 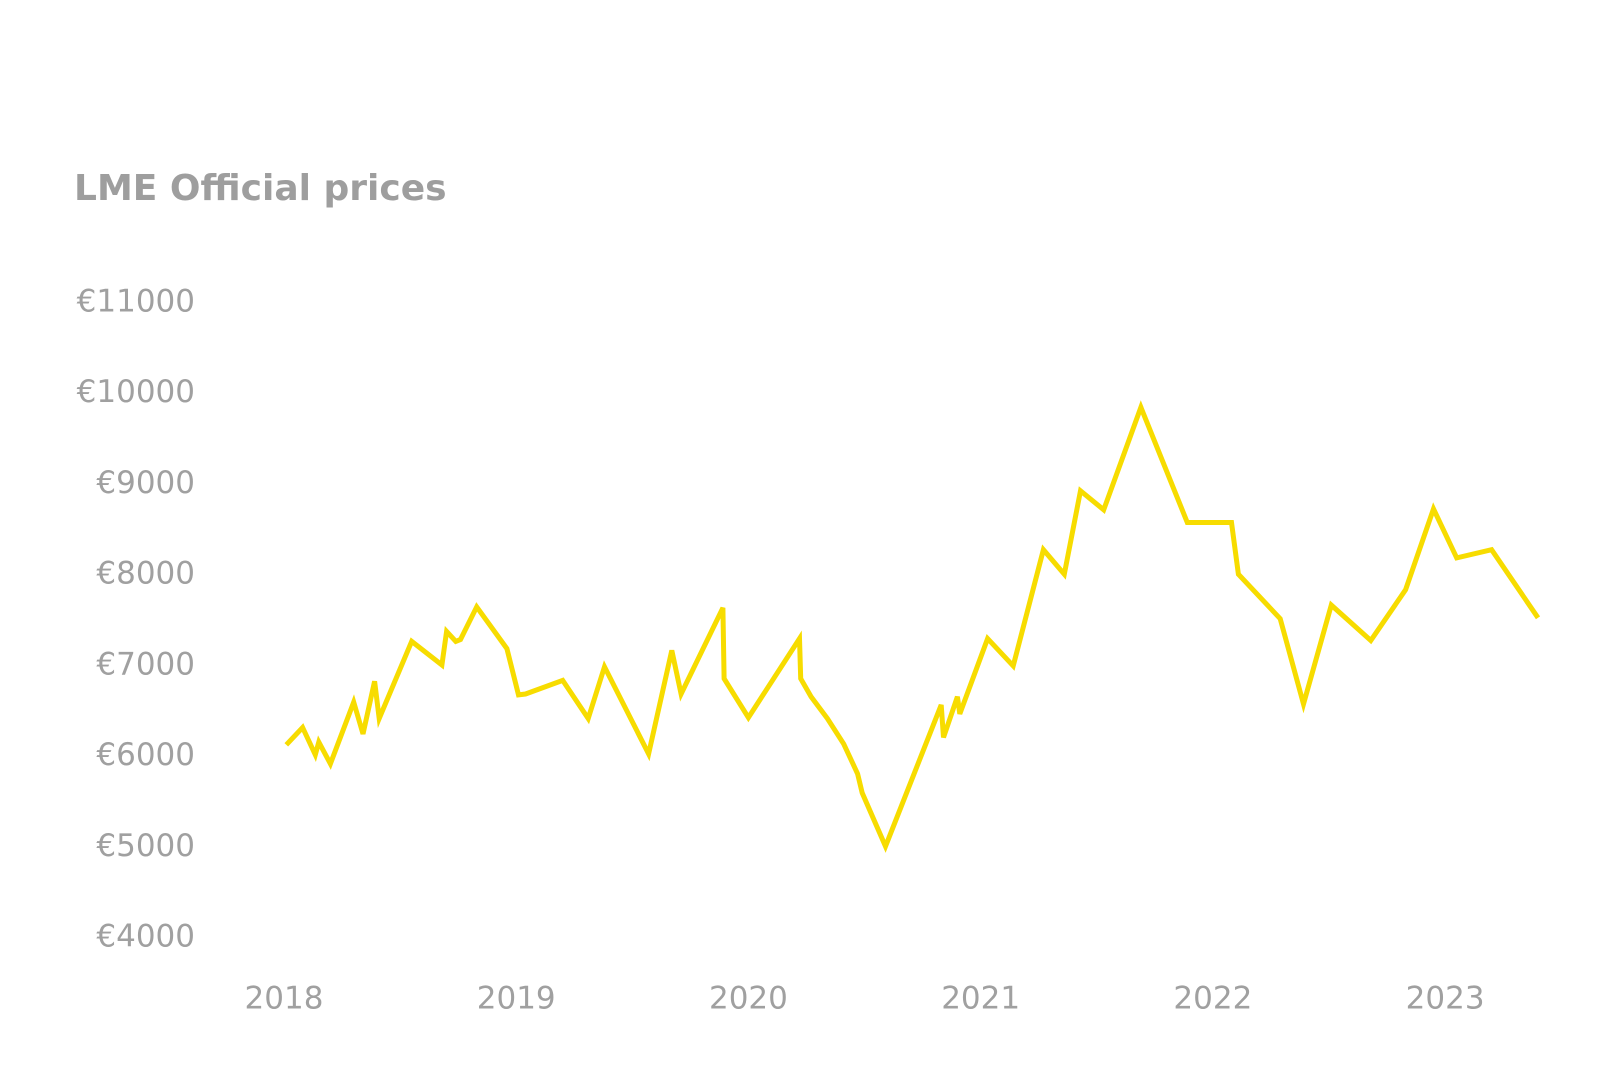 What do you see at coordinates (516, 999) in the screenshot?
I see `x-tick-label: 2019` at bounding box center [516, 999].